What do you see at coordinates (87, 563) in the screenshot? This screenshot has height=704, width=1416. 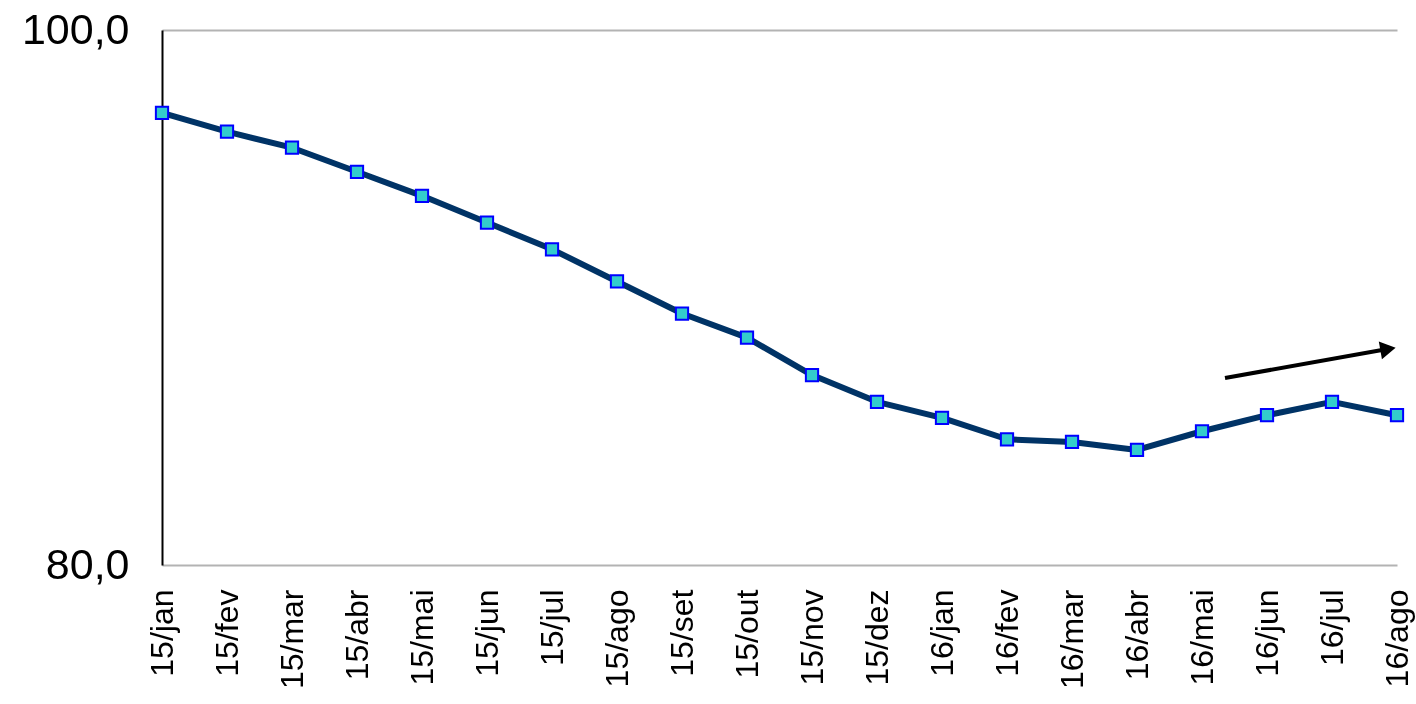 I see `y-tick-label: 80,0` at bounding box center [87, 563].